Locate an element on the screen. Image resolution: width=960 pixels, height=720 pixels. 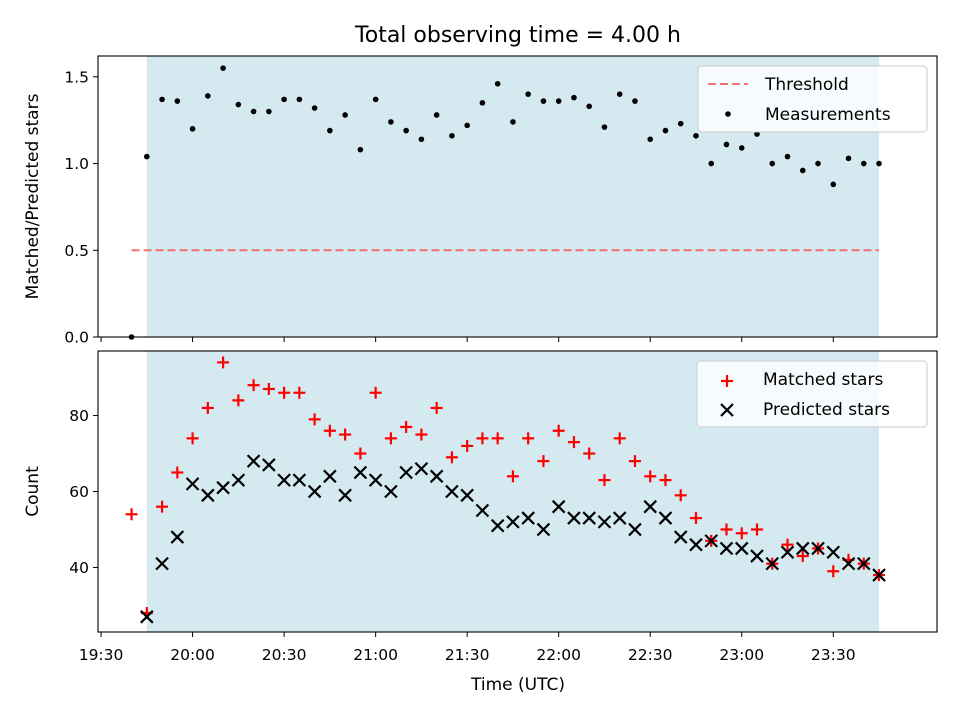
bottom-y-axis-label: Count is located at coordinates (33, 491).